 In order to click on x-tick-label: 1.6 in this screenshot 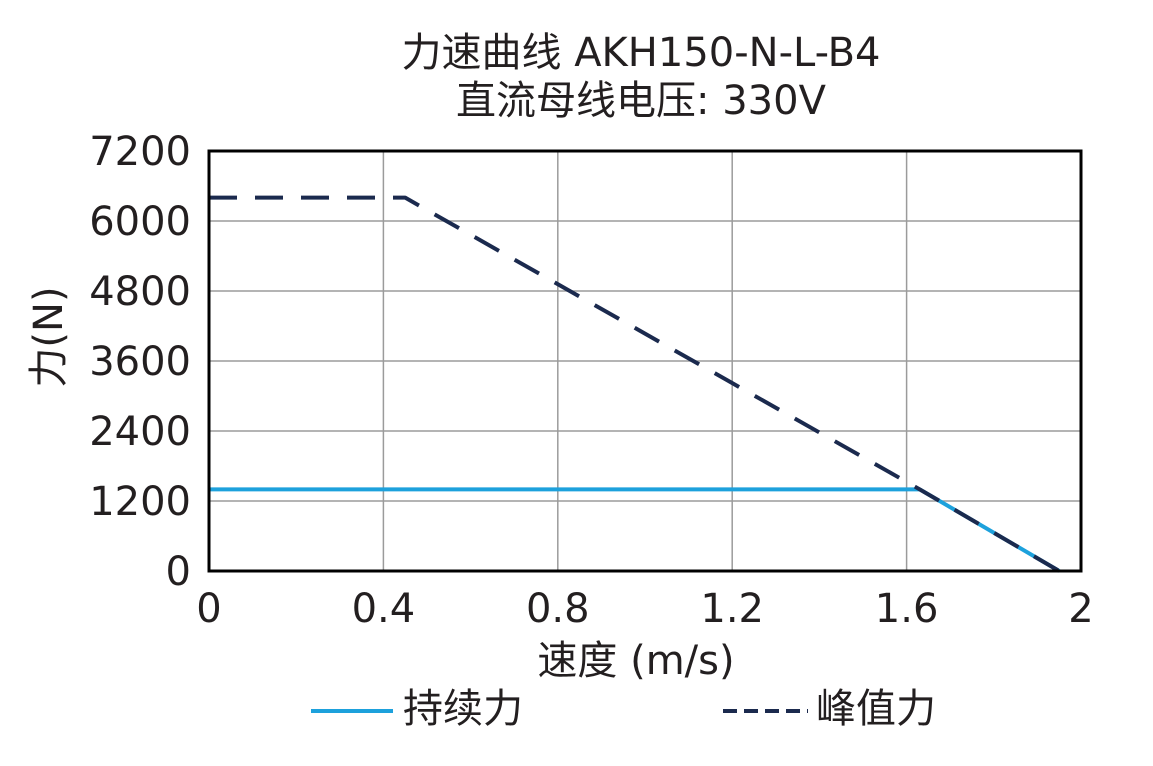, I will do `click(907, 609)`.